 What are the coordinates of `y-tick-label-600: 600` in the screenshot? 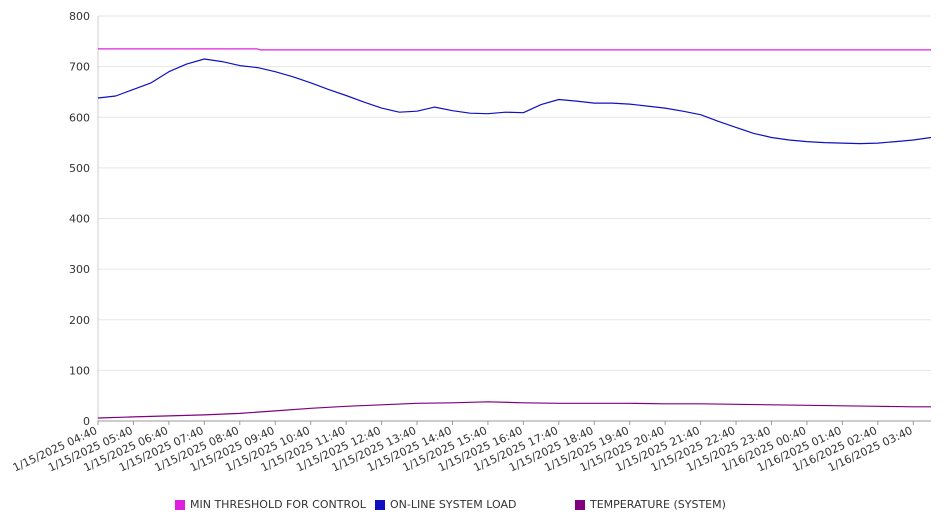 It's located at (79, 117).